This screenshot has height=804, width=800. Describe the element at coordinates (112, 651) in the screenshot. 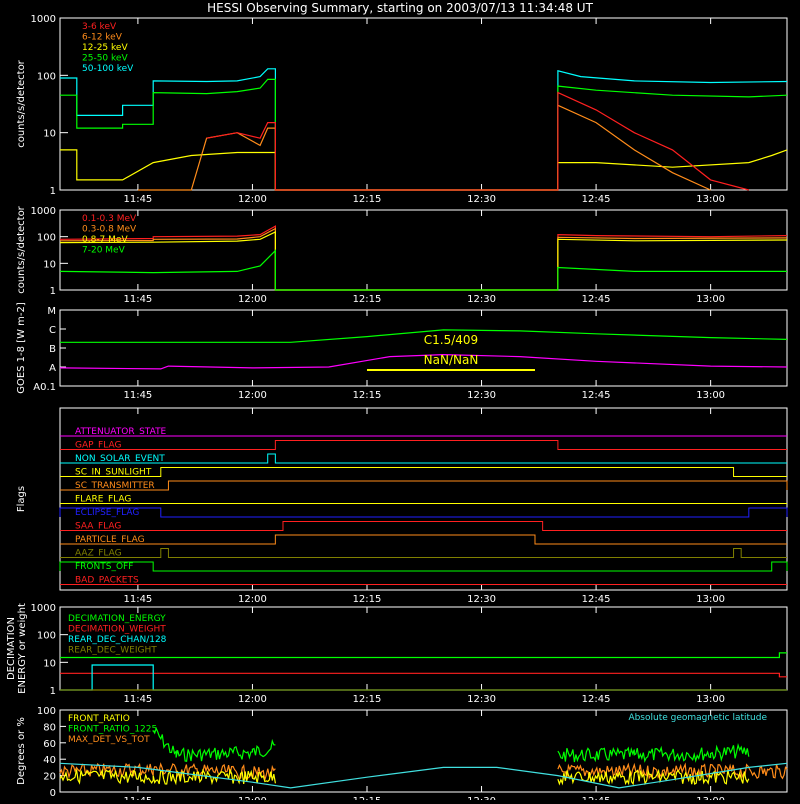

I see `legend-entry: REAR_DEC_WEIGHT` at that location.